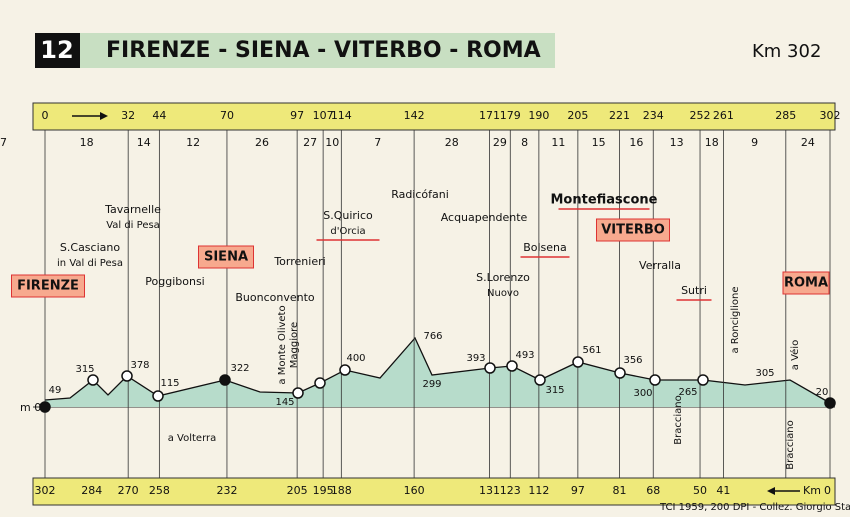 The image size is (850, 517). I want to click on bottom-km-label: 112, so click(538, 490).